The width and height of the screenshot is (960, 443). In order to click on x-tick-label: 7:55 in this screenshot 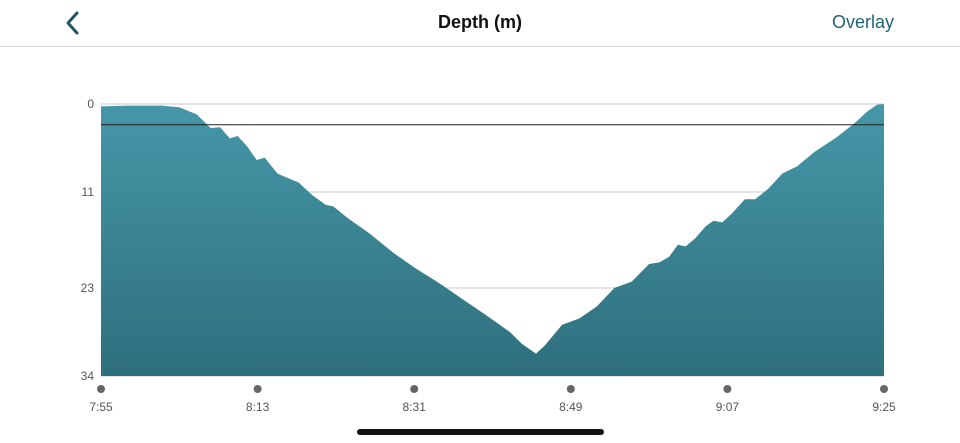, I will do `click(101, 407)`.